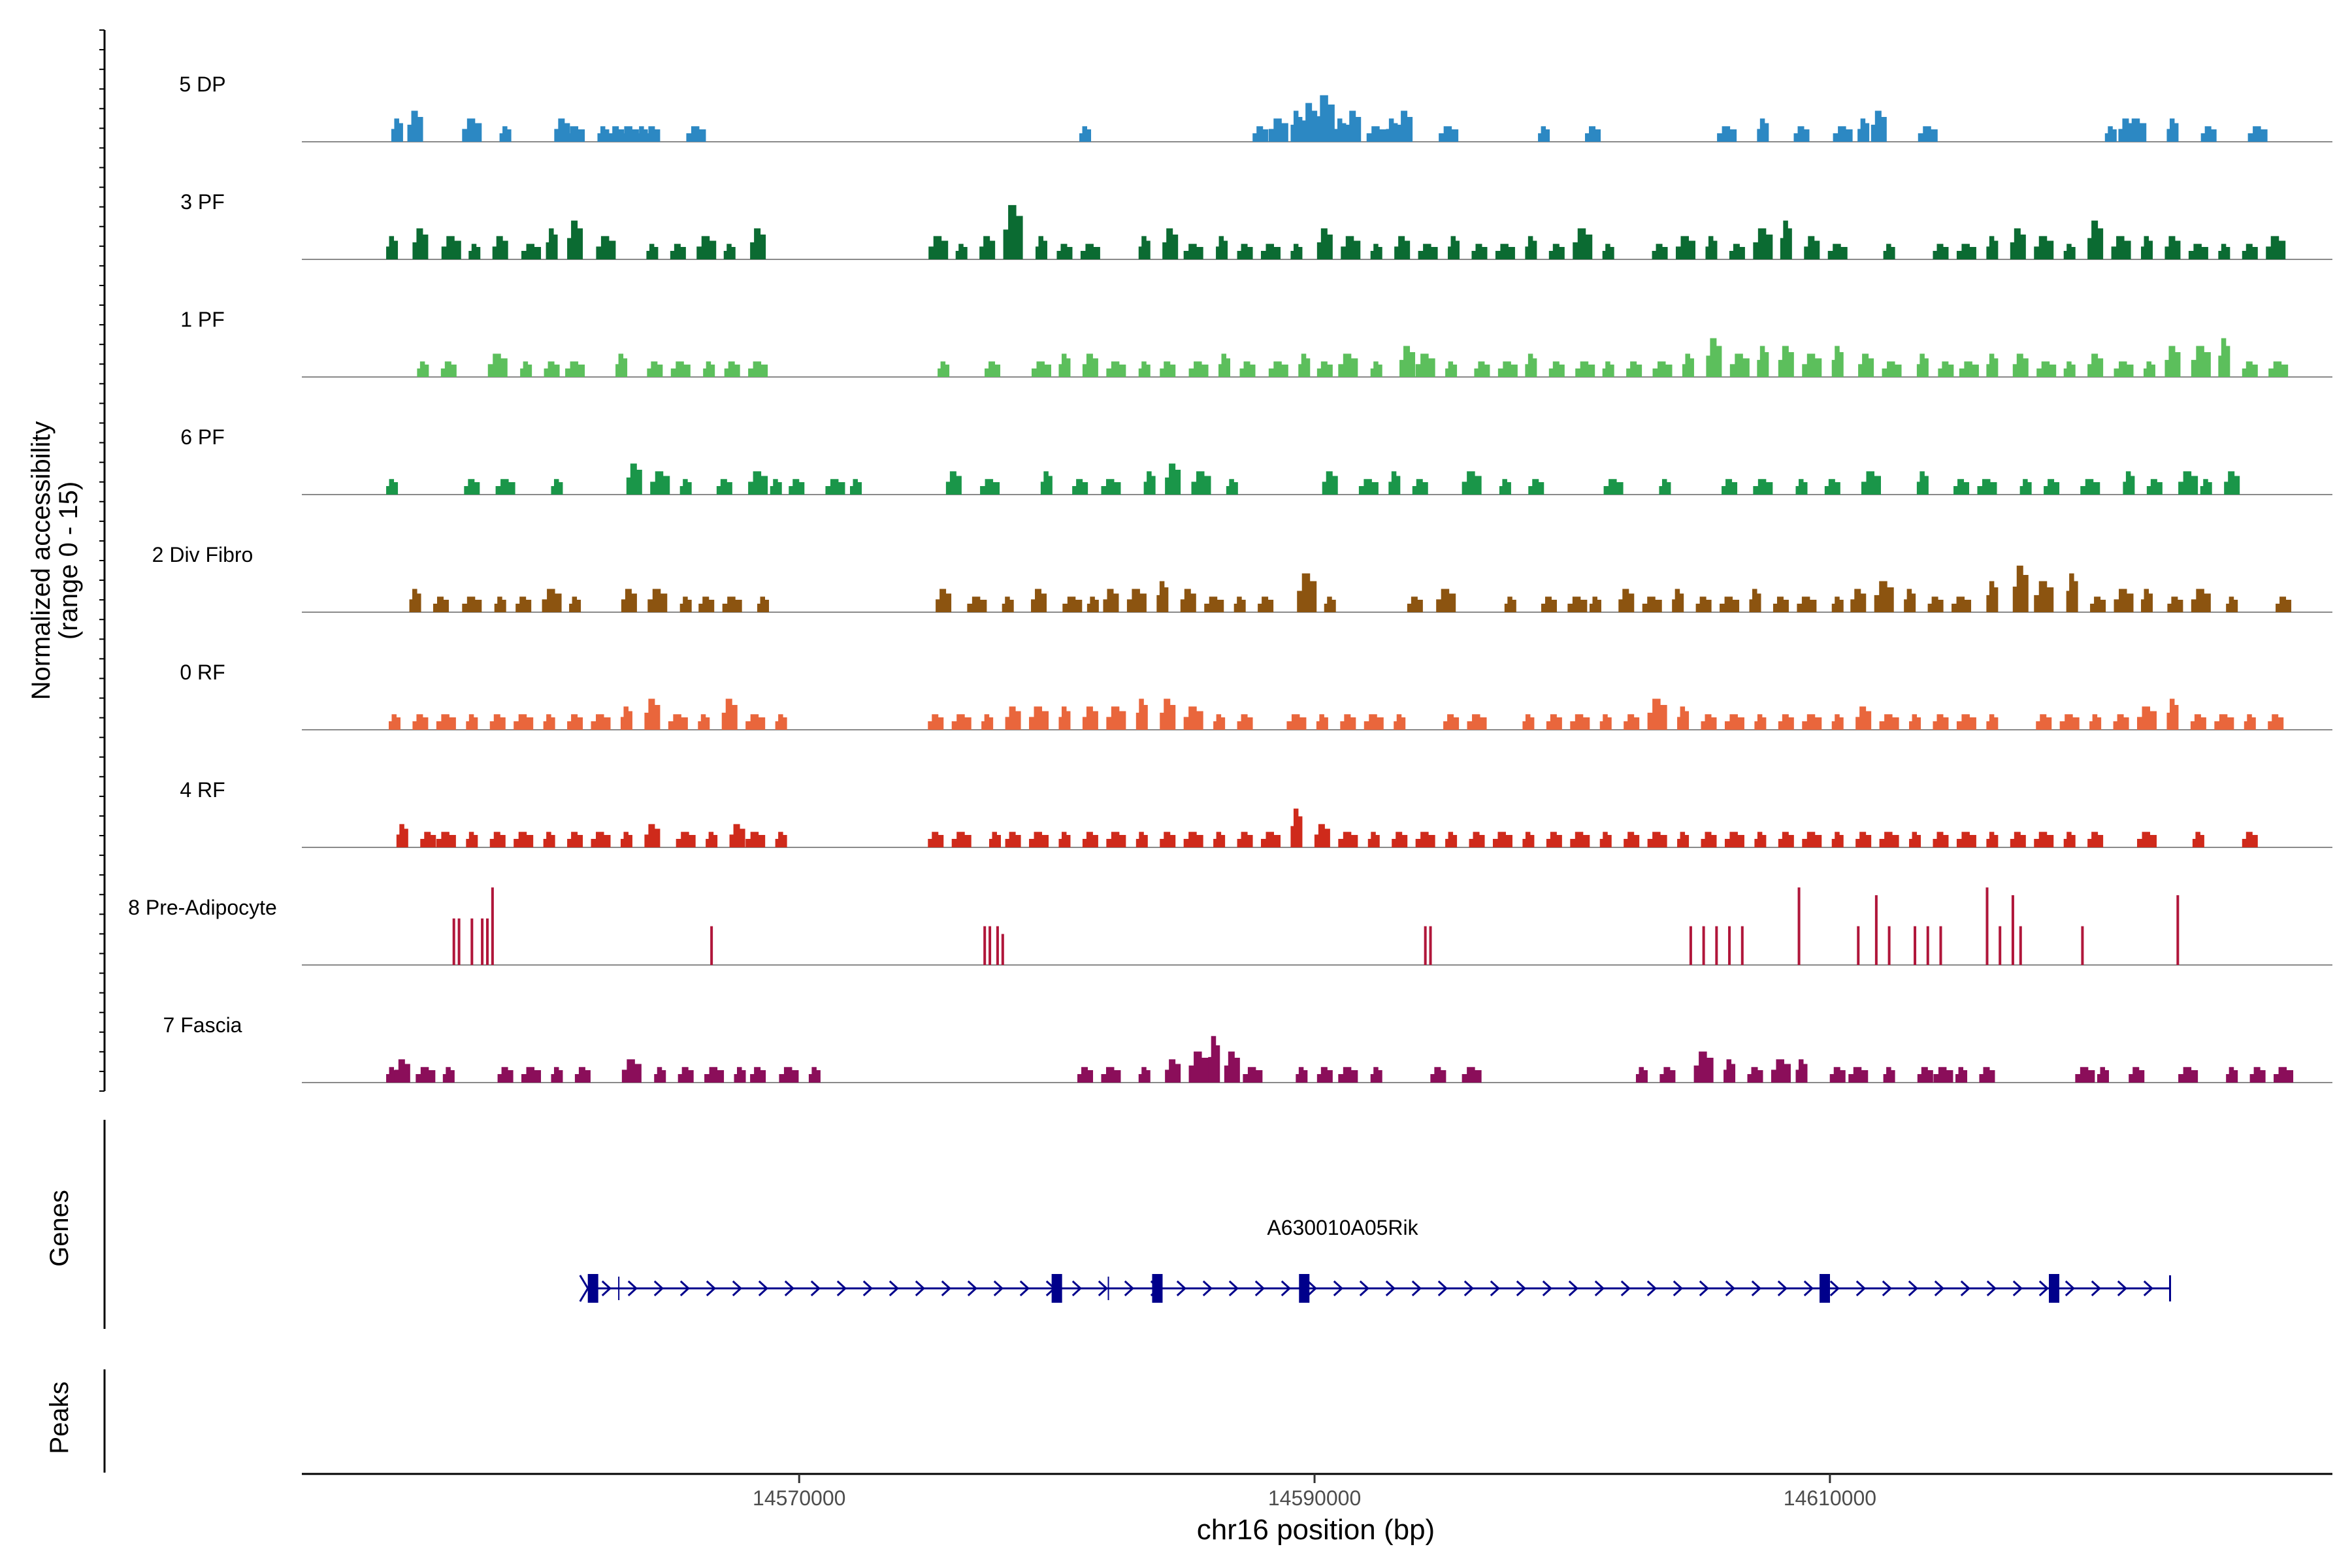  What do you see at coordinates (41, 560) in the screenshot?
I see `y-axis-label-line1: Normalized accessibility` at bounding box center [41, 560].